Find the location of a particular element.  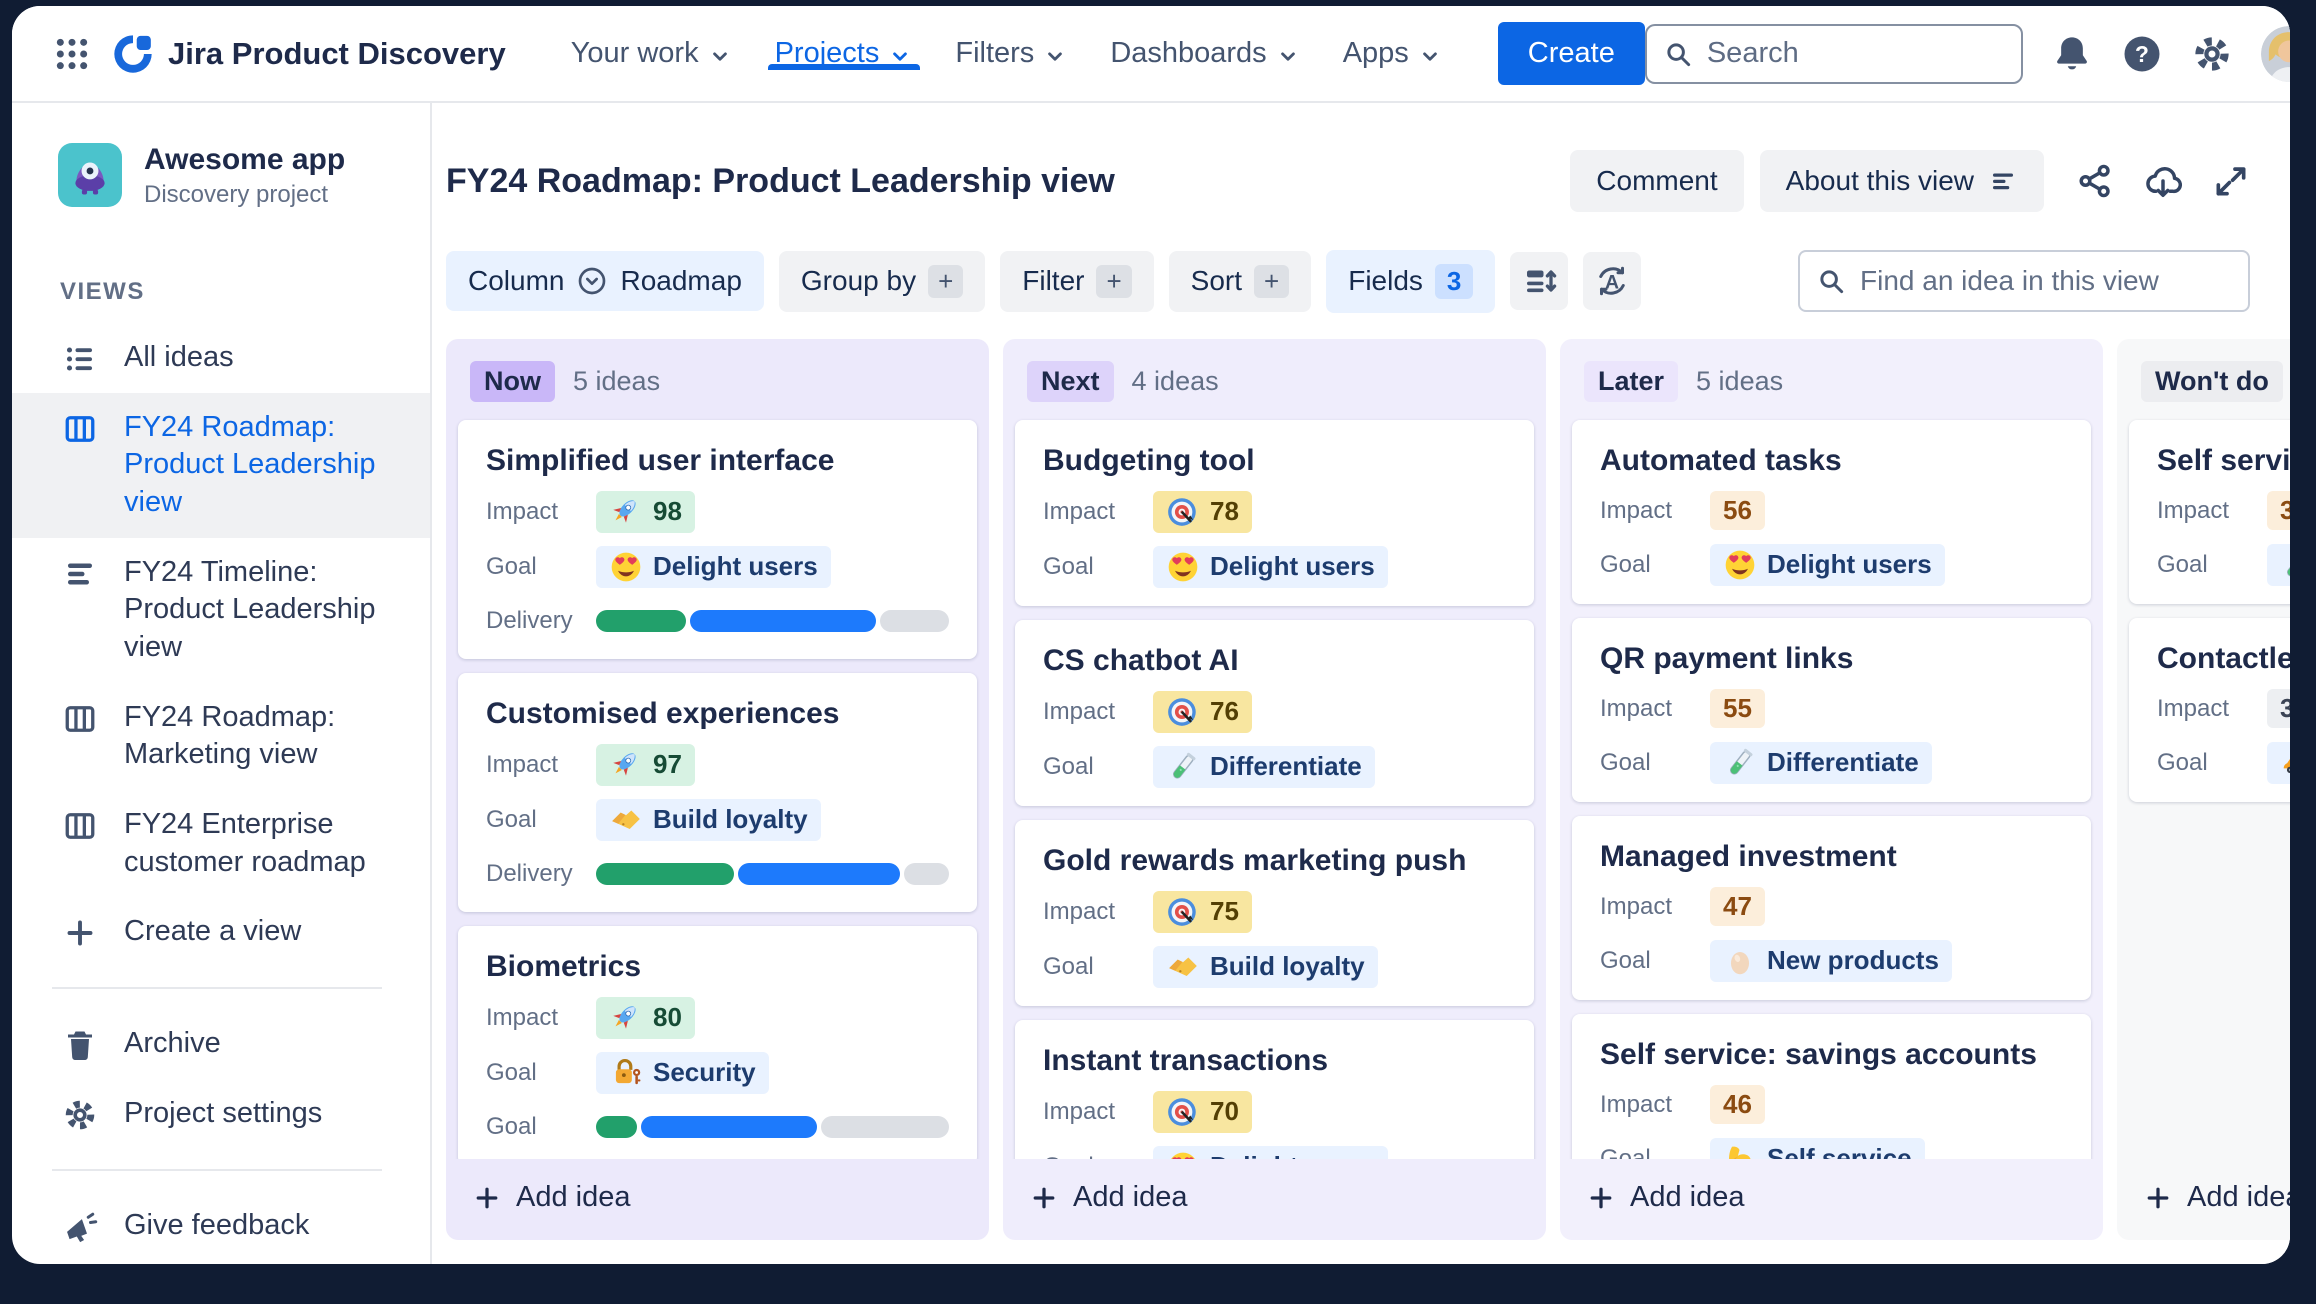

sidebar-item-give-feedback: Give feedback is located at coordinates (221, 1226).